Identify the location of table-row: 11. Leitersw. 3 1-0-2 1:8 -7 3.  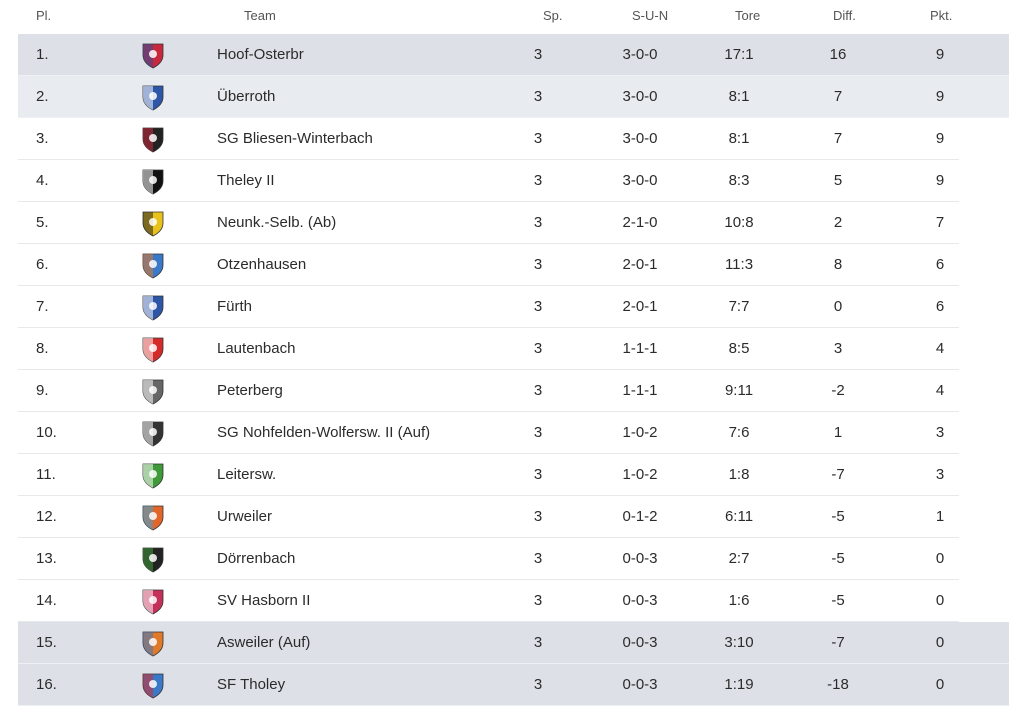
(513, 475).